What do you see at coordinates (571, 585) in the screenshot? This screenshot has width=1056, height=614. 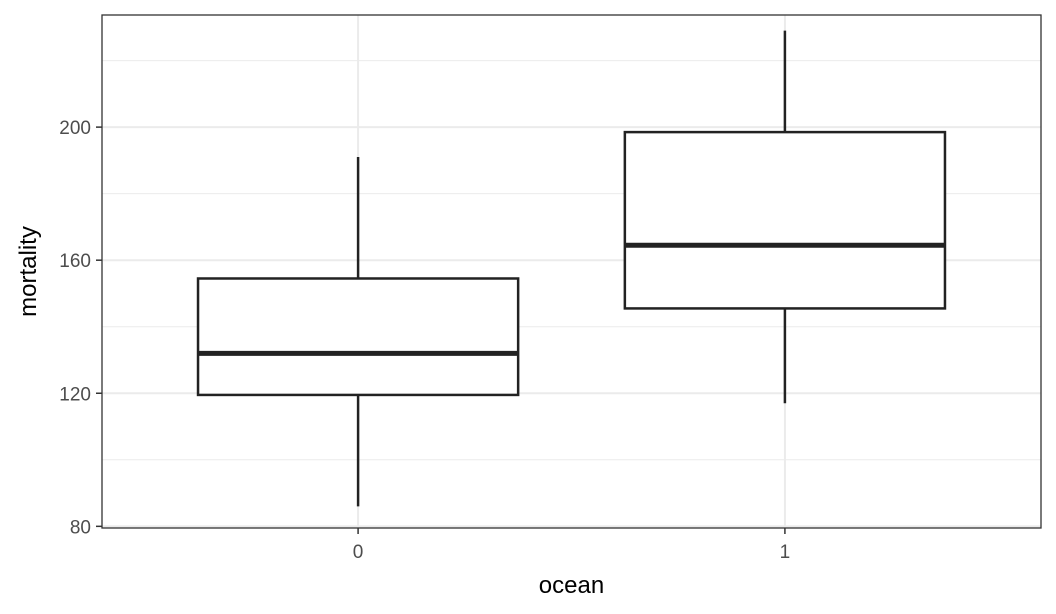 I see `x-axis-title: ocean` at bounding box center [571, 585].